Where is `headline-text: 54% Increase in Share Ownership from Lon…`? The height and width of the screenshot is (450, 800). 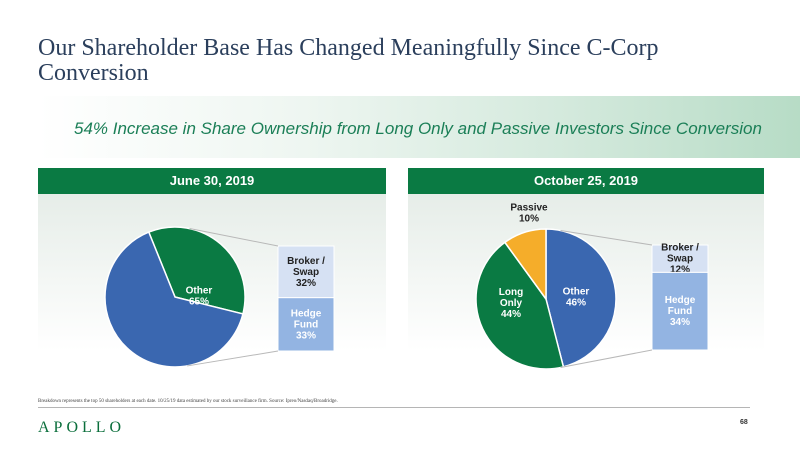
headline-text: 54% Increase in Share Ownership from Lon… is located at coordinates (418, 128).